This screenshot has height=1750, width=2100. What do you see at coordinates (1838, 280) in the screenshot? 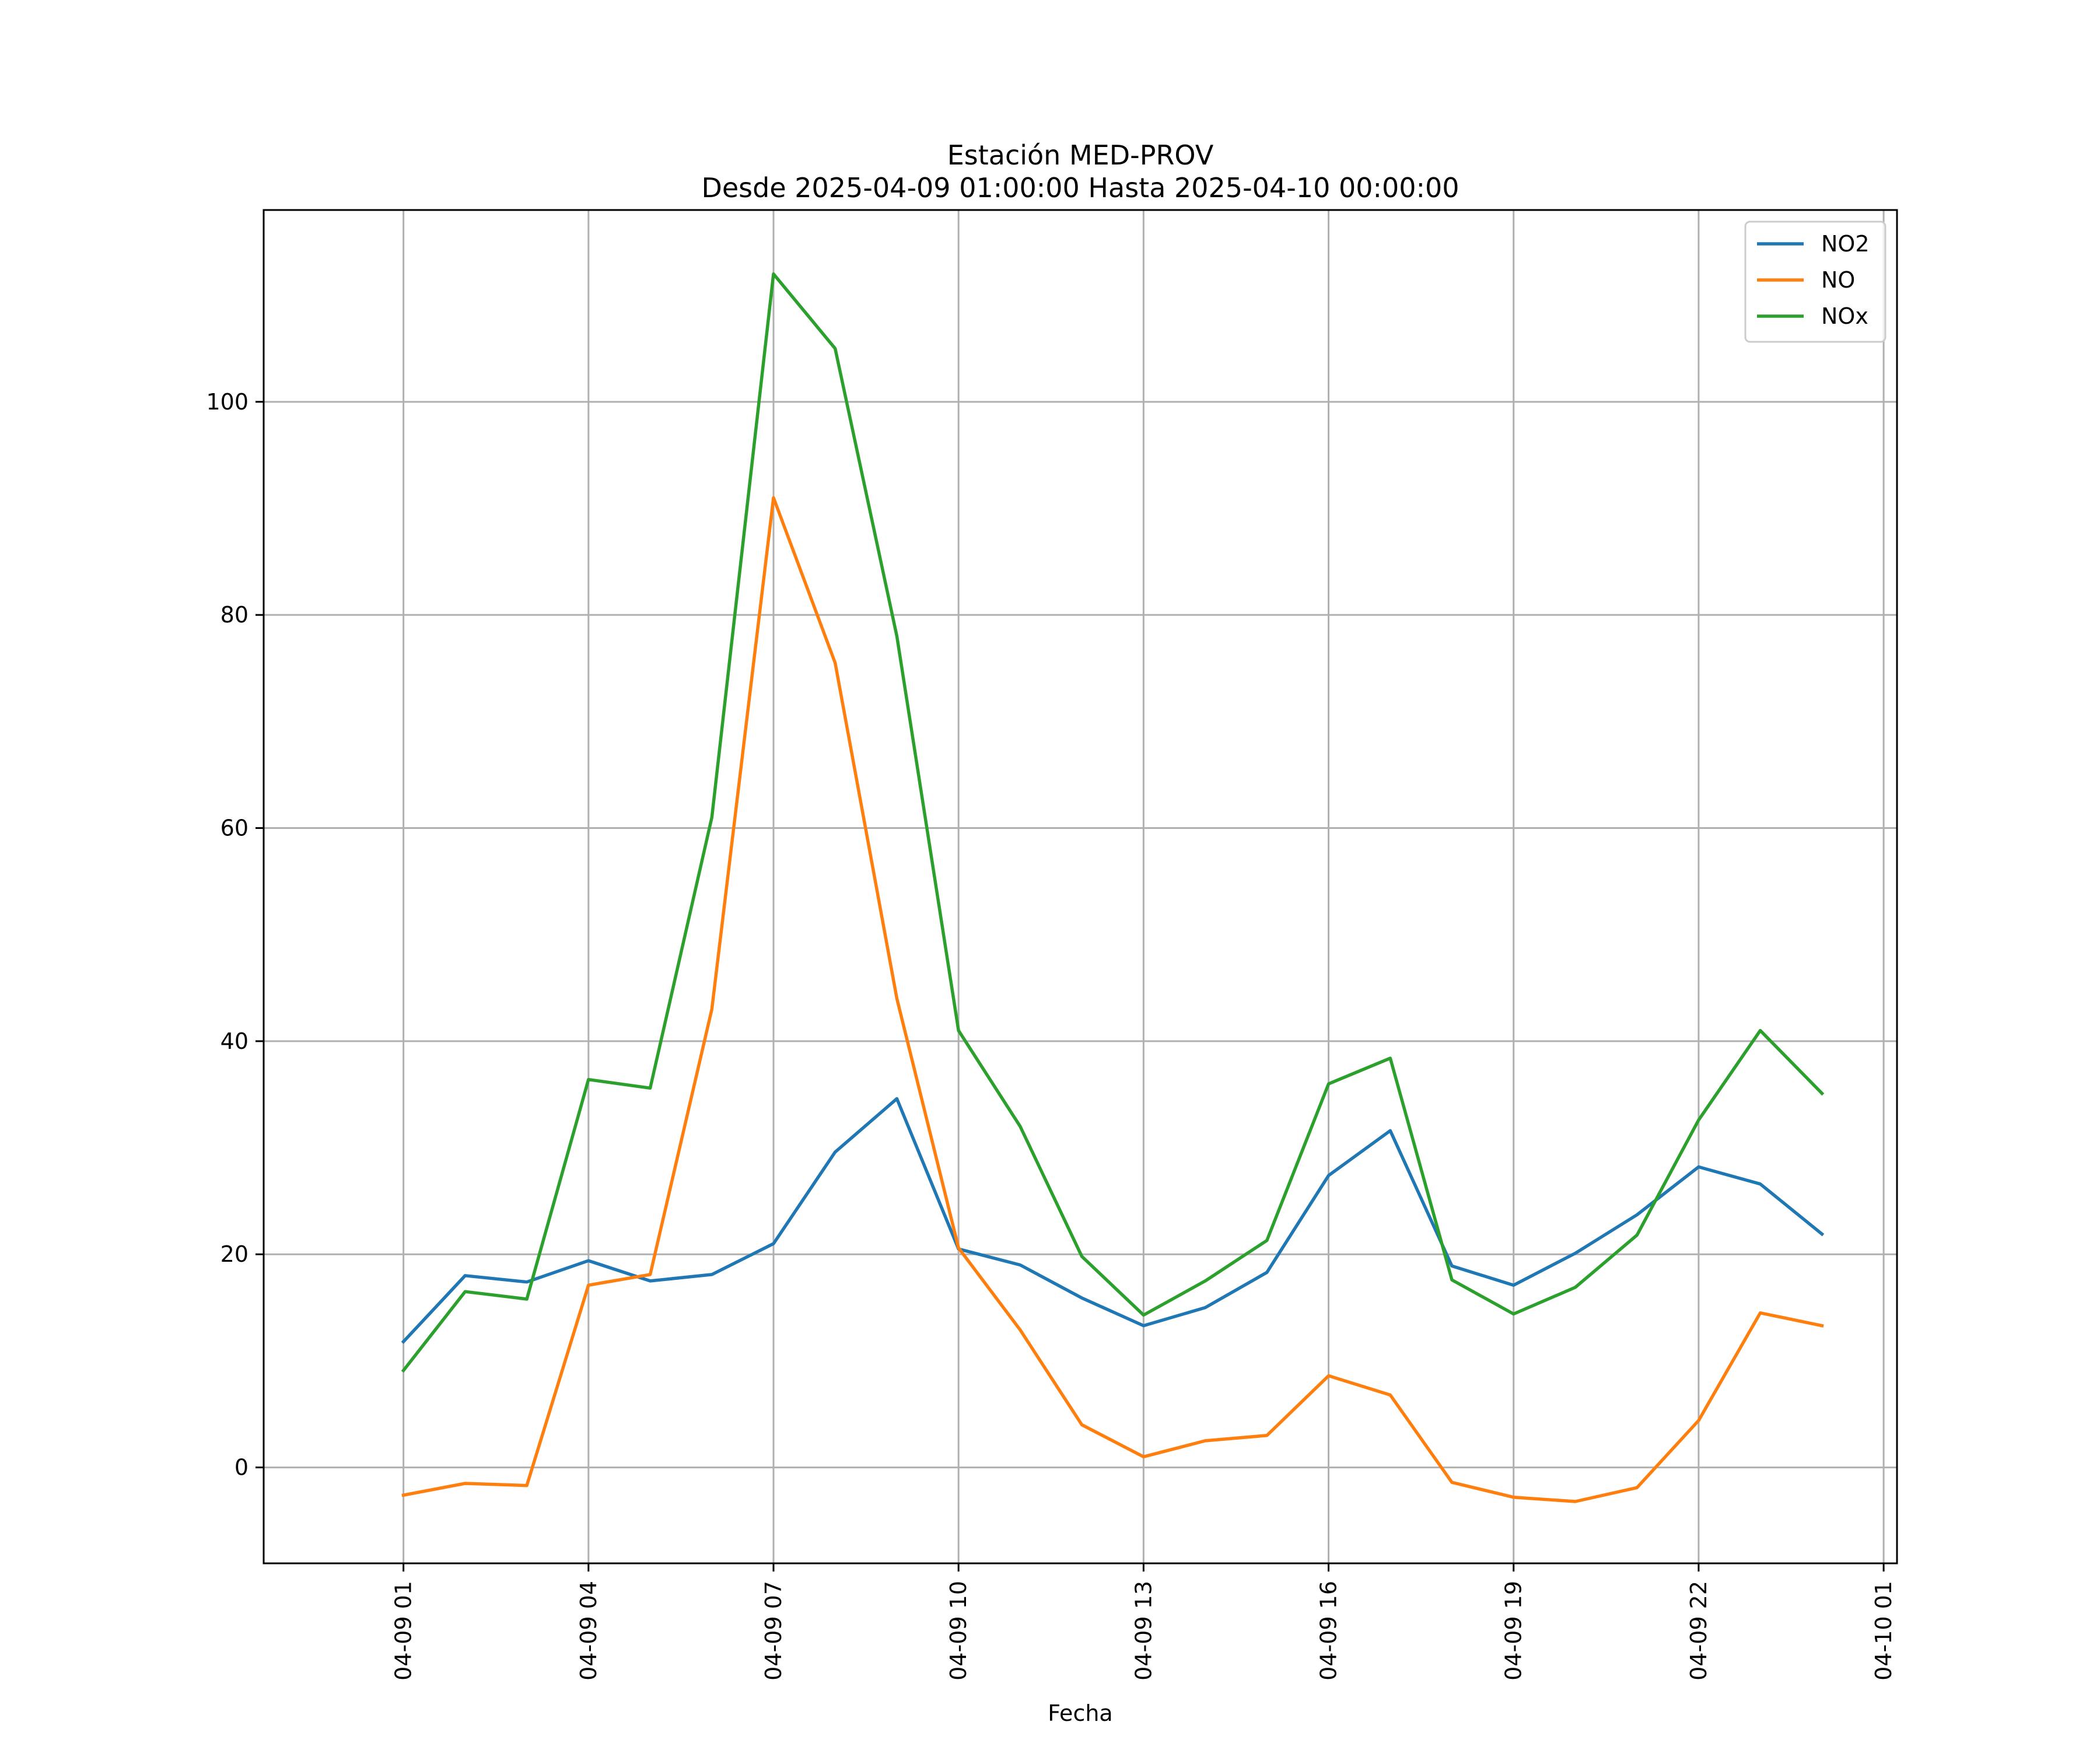
I see `legend-label-no: NO` at bounding box center [1838, 280].